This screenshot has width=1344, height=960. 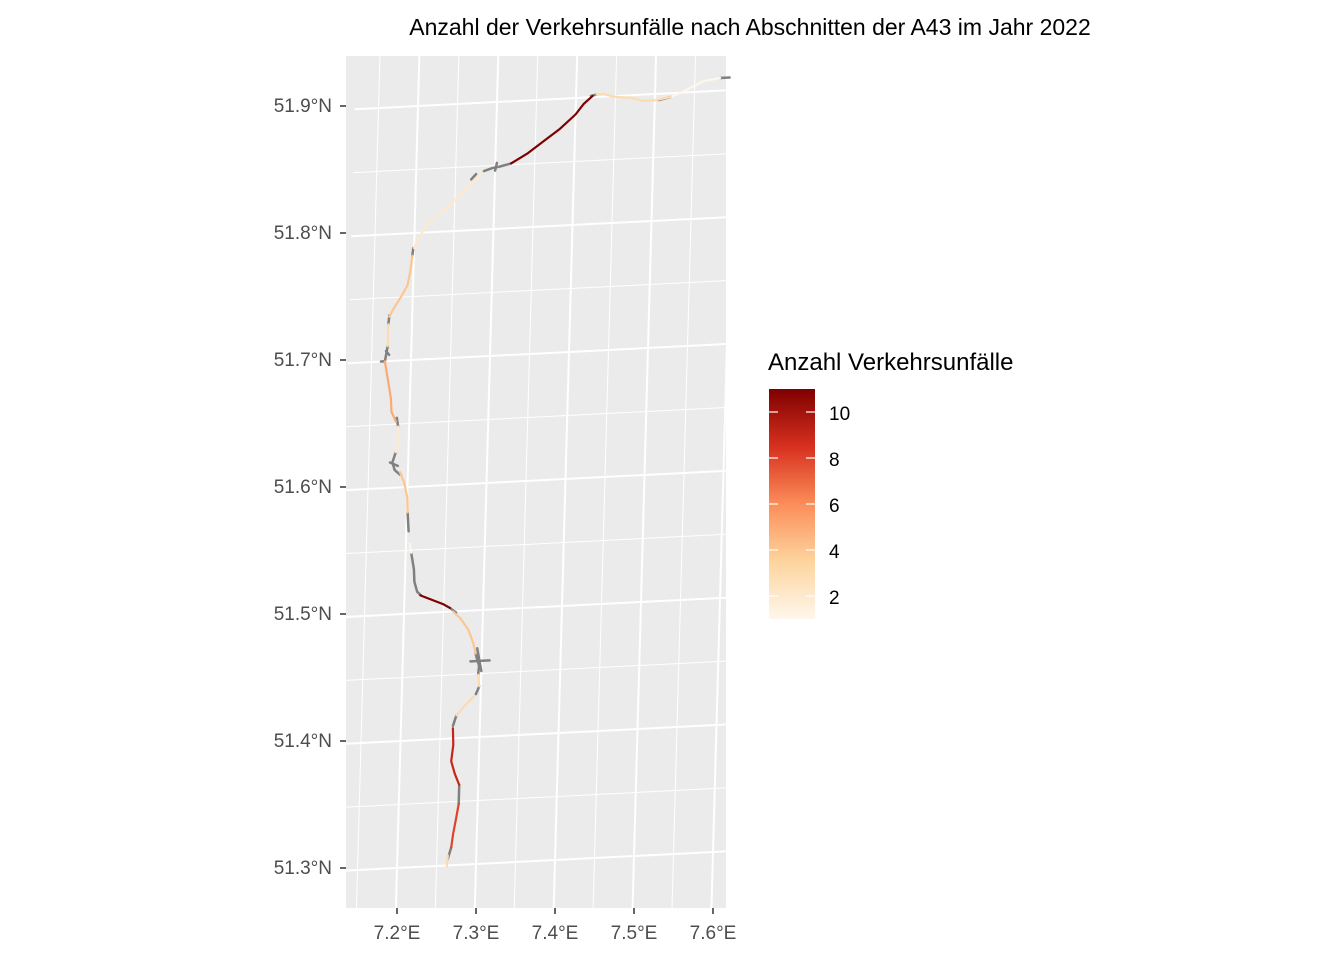 I want to click on x-tick-label: 7.2°E, so click(x=397, y=933).